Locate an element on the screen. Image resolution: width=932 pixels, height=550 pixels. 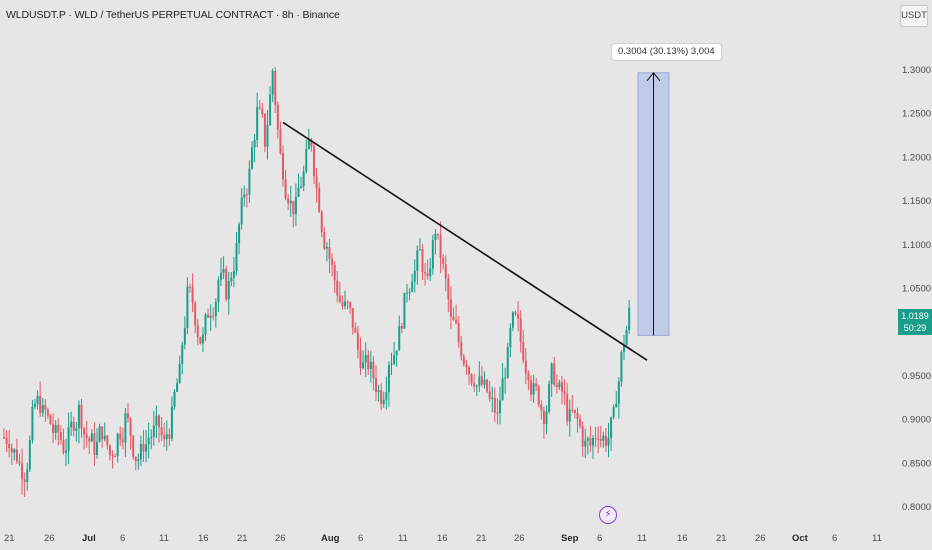
currency-button: USDT is located at coordinates (914, 16).